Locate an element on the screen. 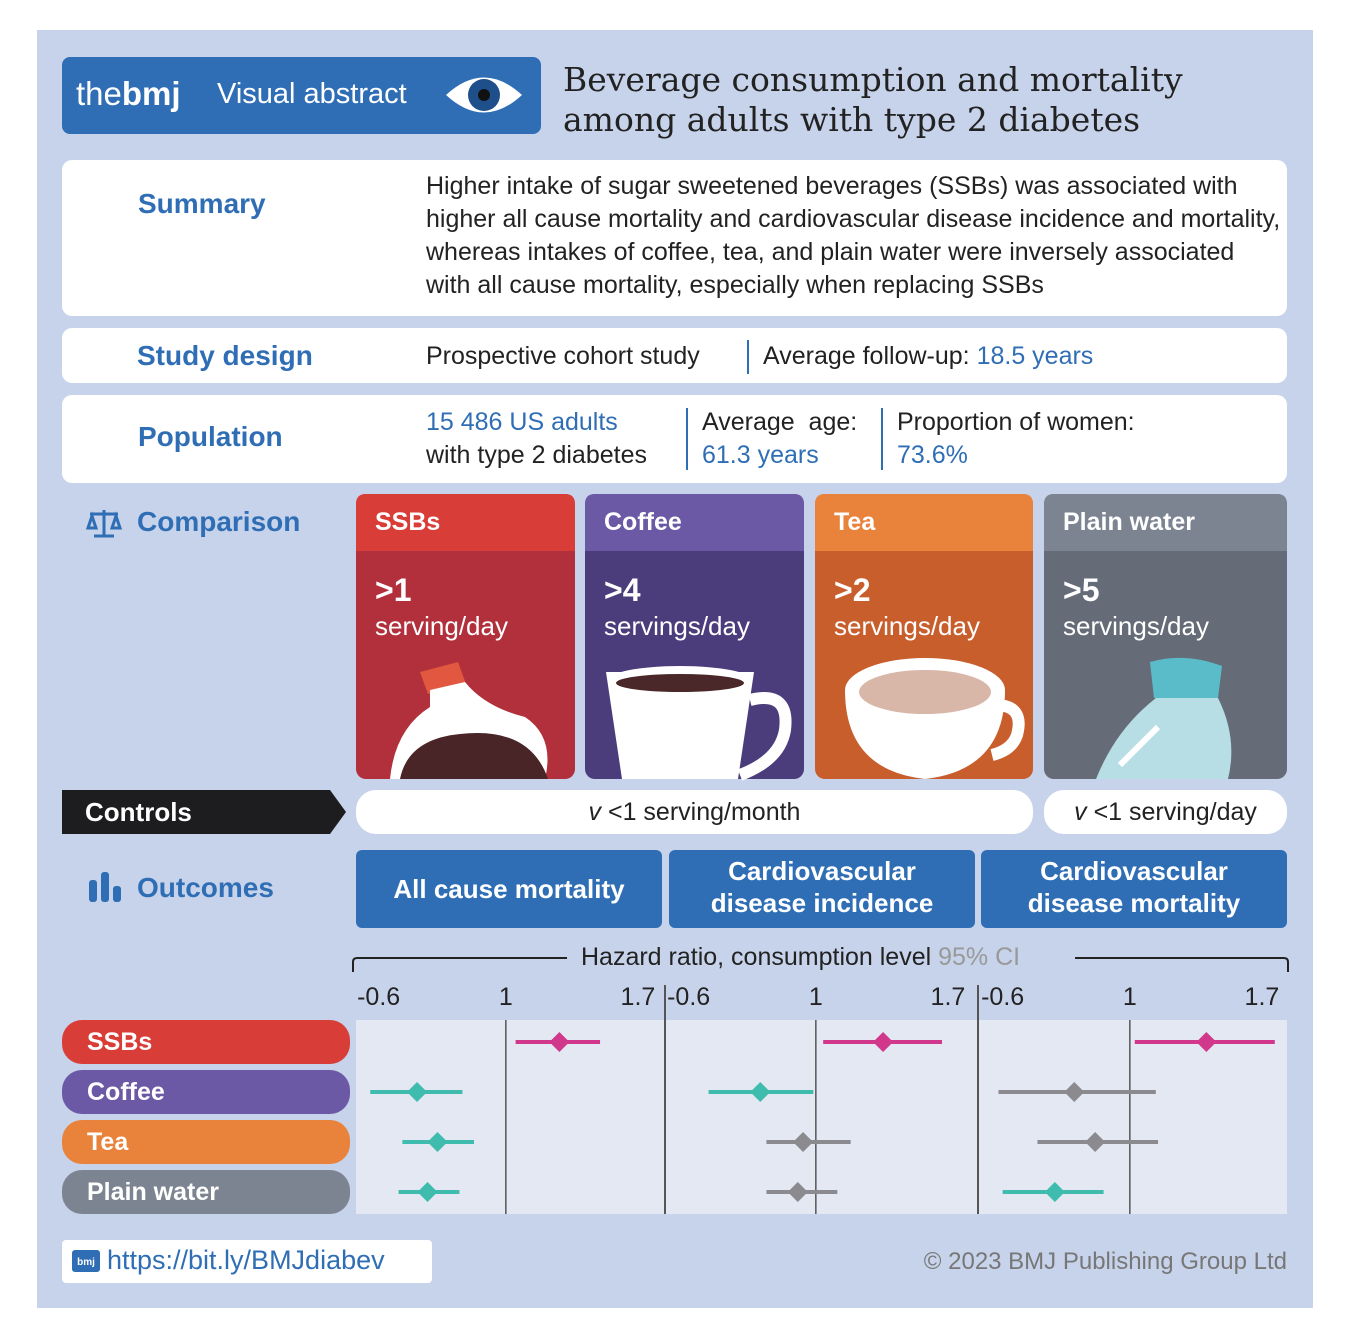 This screenshot has width=1352, height=1328. ssb-bottle is located at coordinates (469, 720).